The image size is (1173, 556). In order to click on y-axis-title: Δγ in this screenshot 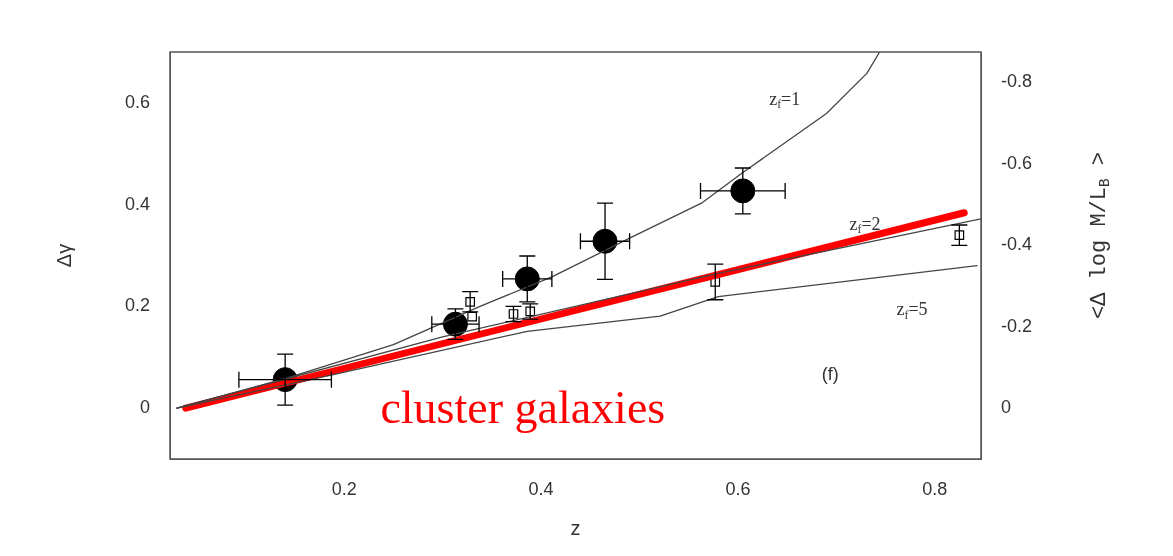, I will do `click(63, 255)`.